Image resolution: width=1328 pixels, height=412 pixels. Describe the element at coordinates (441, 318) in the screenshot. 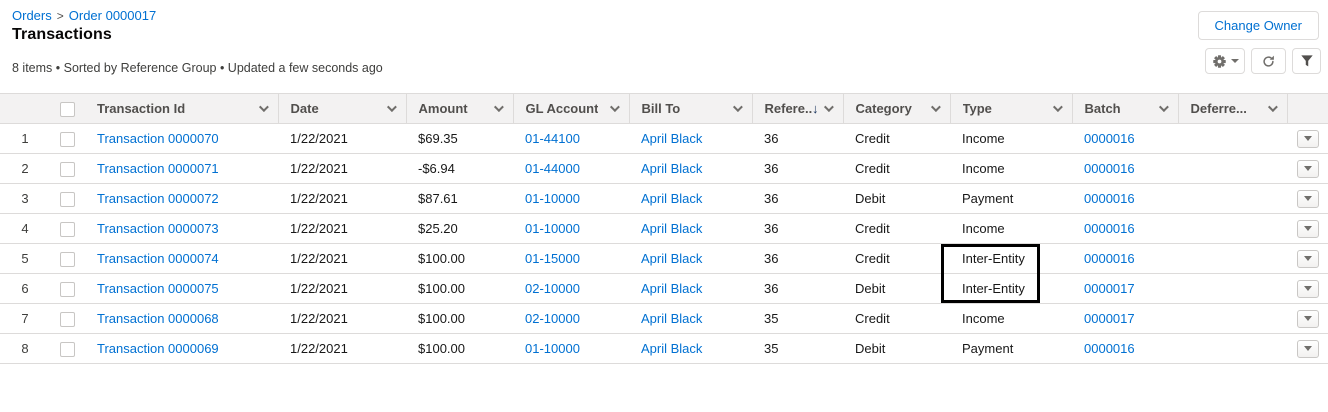

I see `amount-cell: $100.00` at that location.